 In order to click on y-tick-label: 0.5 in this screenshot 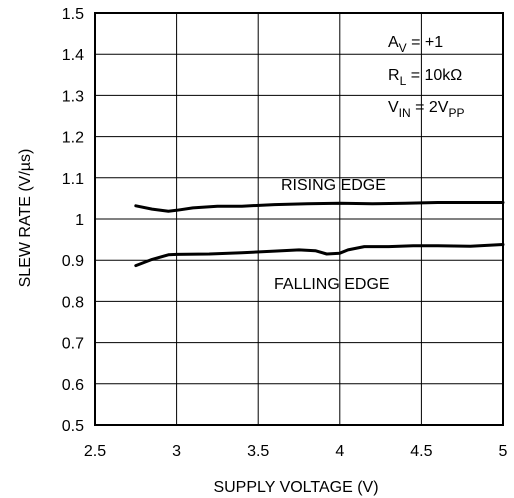, I will do `click(73, 426)`.